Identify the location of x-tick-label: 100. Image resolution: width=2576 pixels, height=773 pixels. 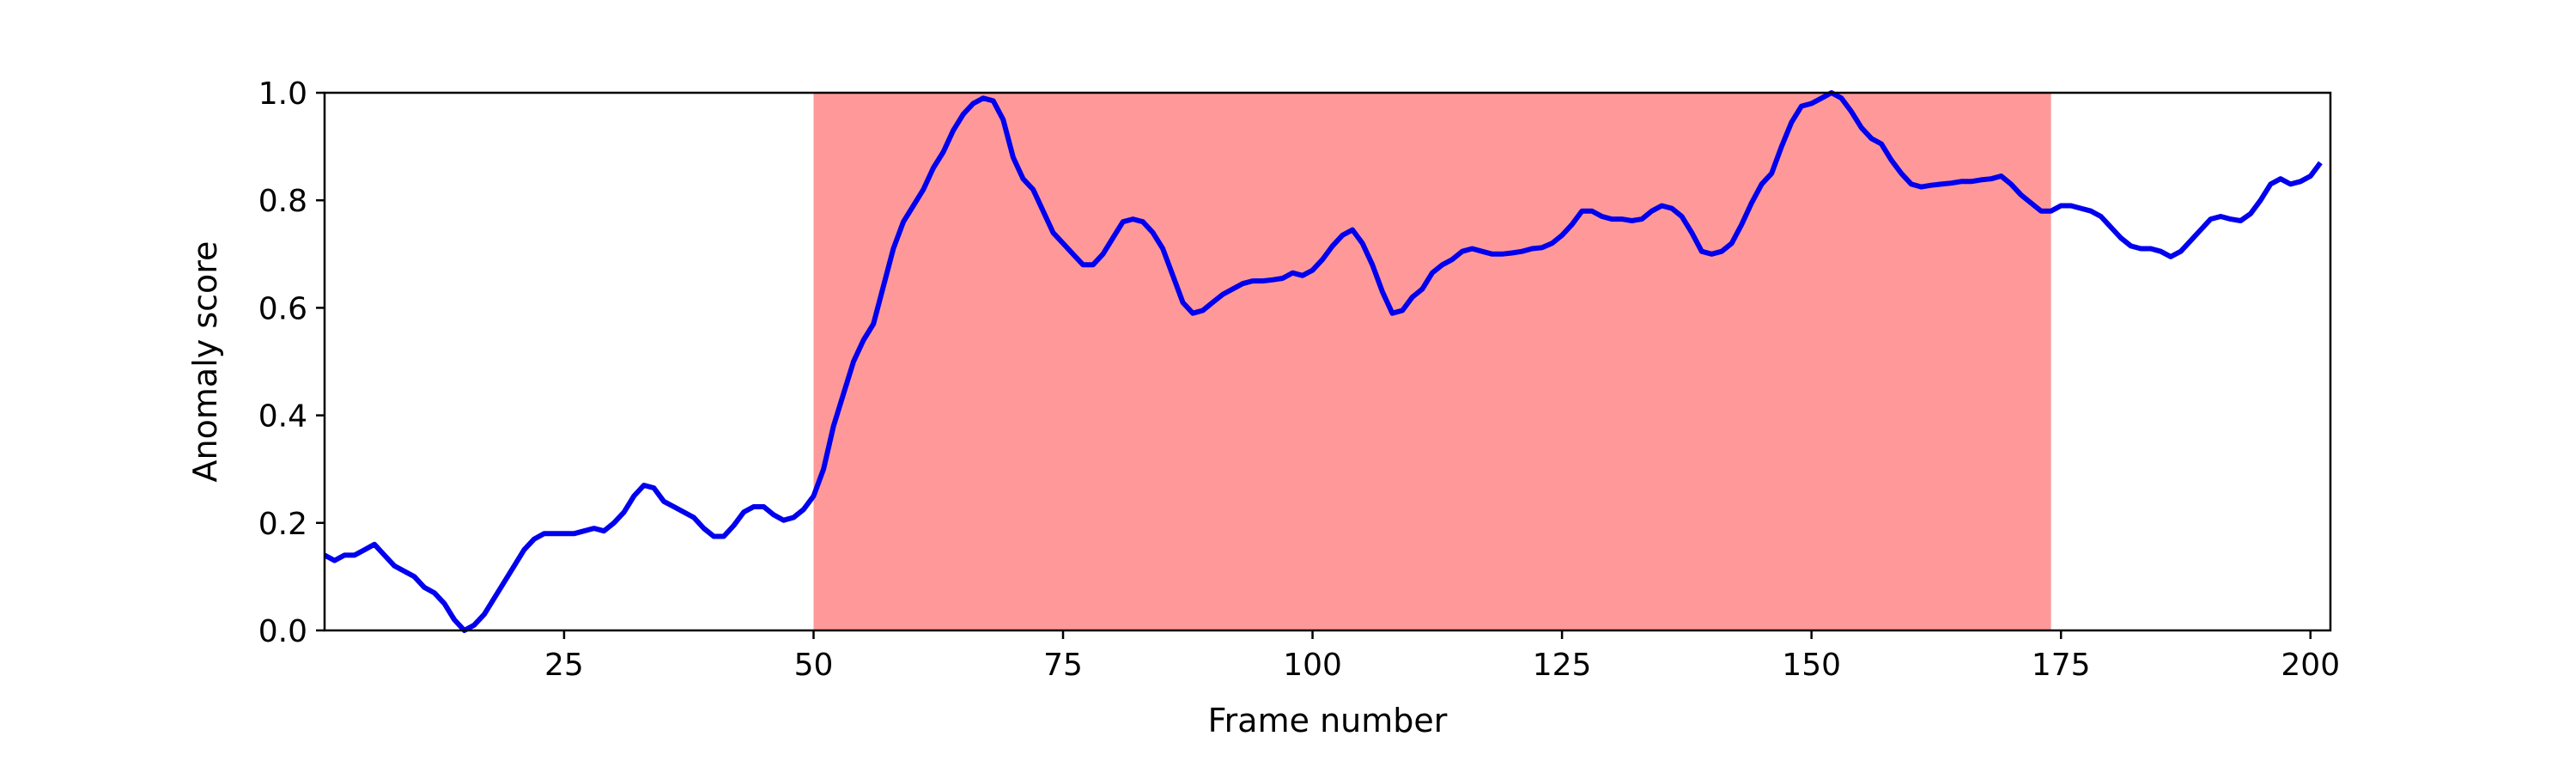
(1312, 665).